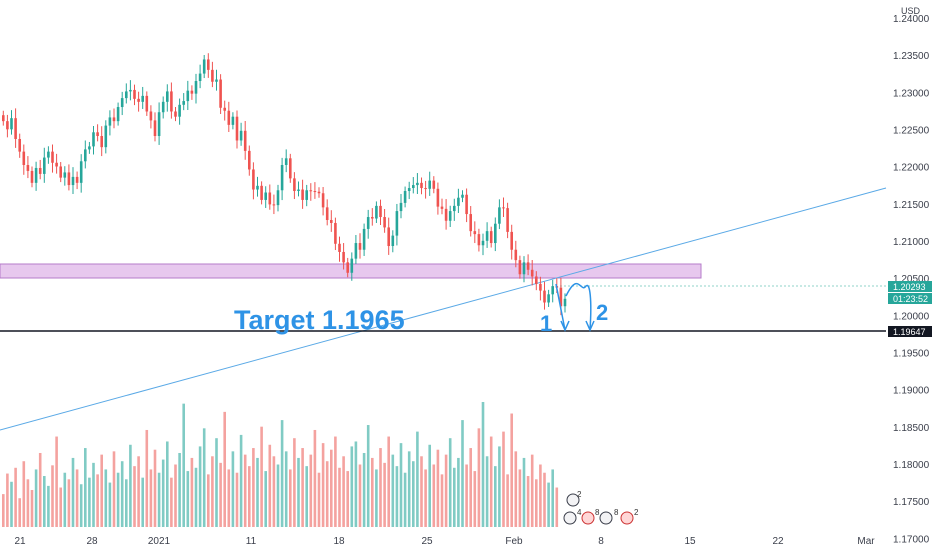  Describe the element at coordinates (616, 512) in the screenshot. I see `event-count: 8` at that location.